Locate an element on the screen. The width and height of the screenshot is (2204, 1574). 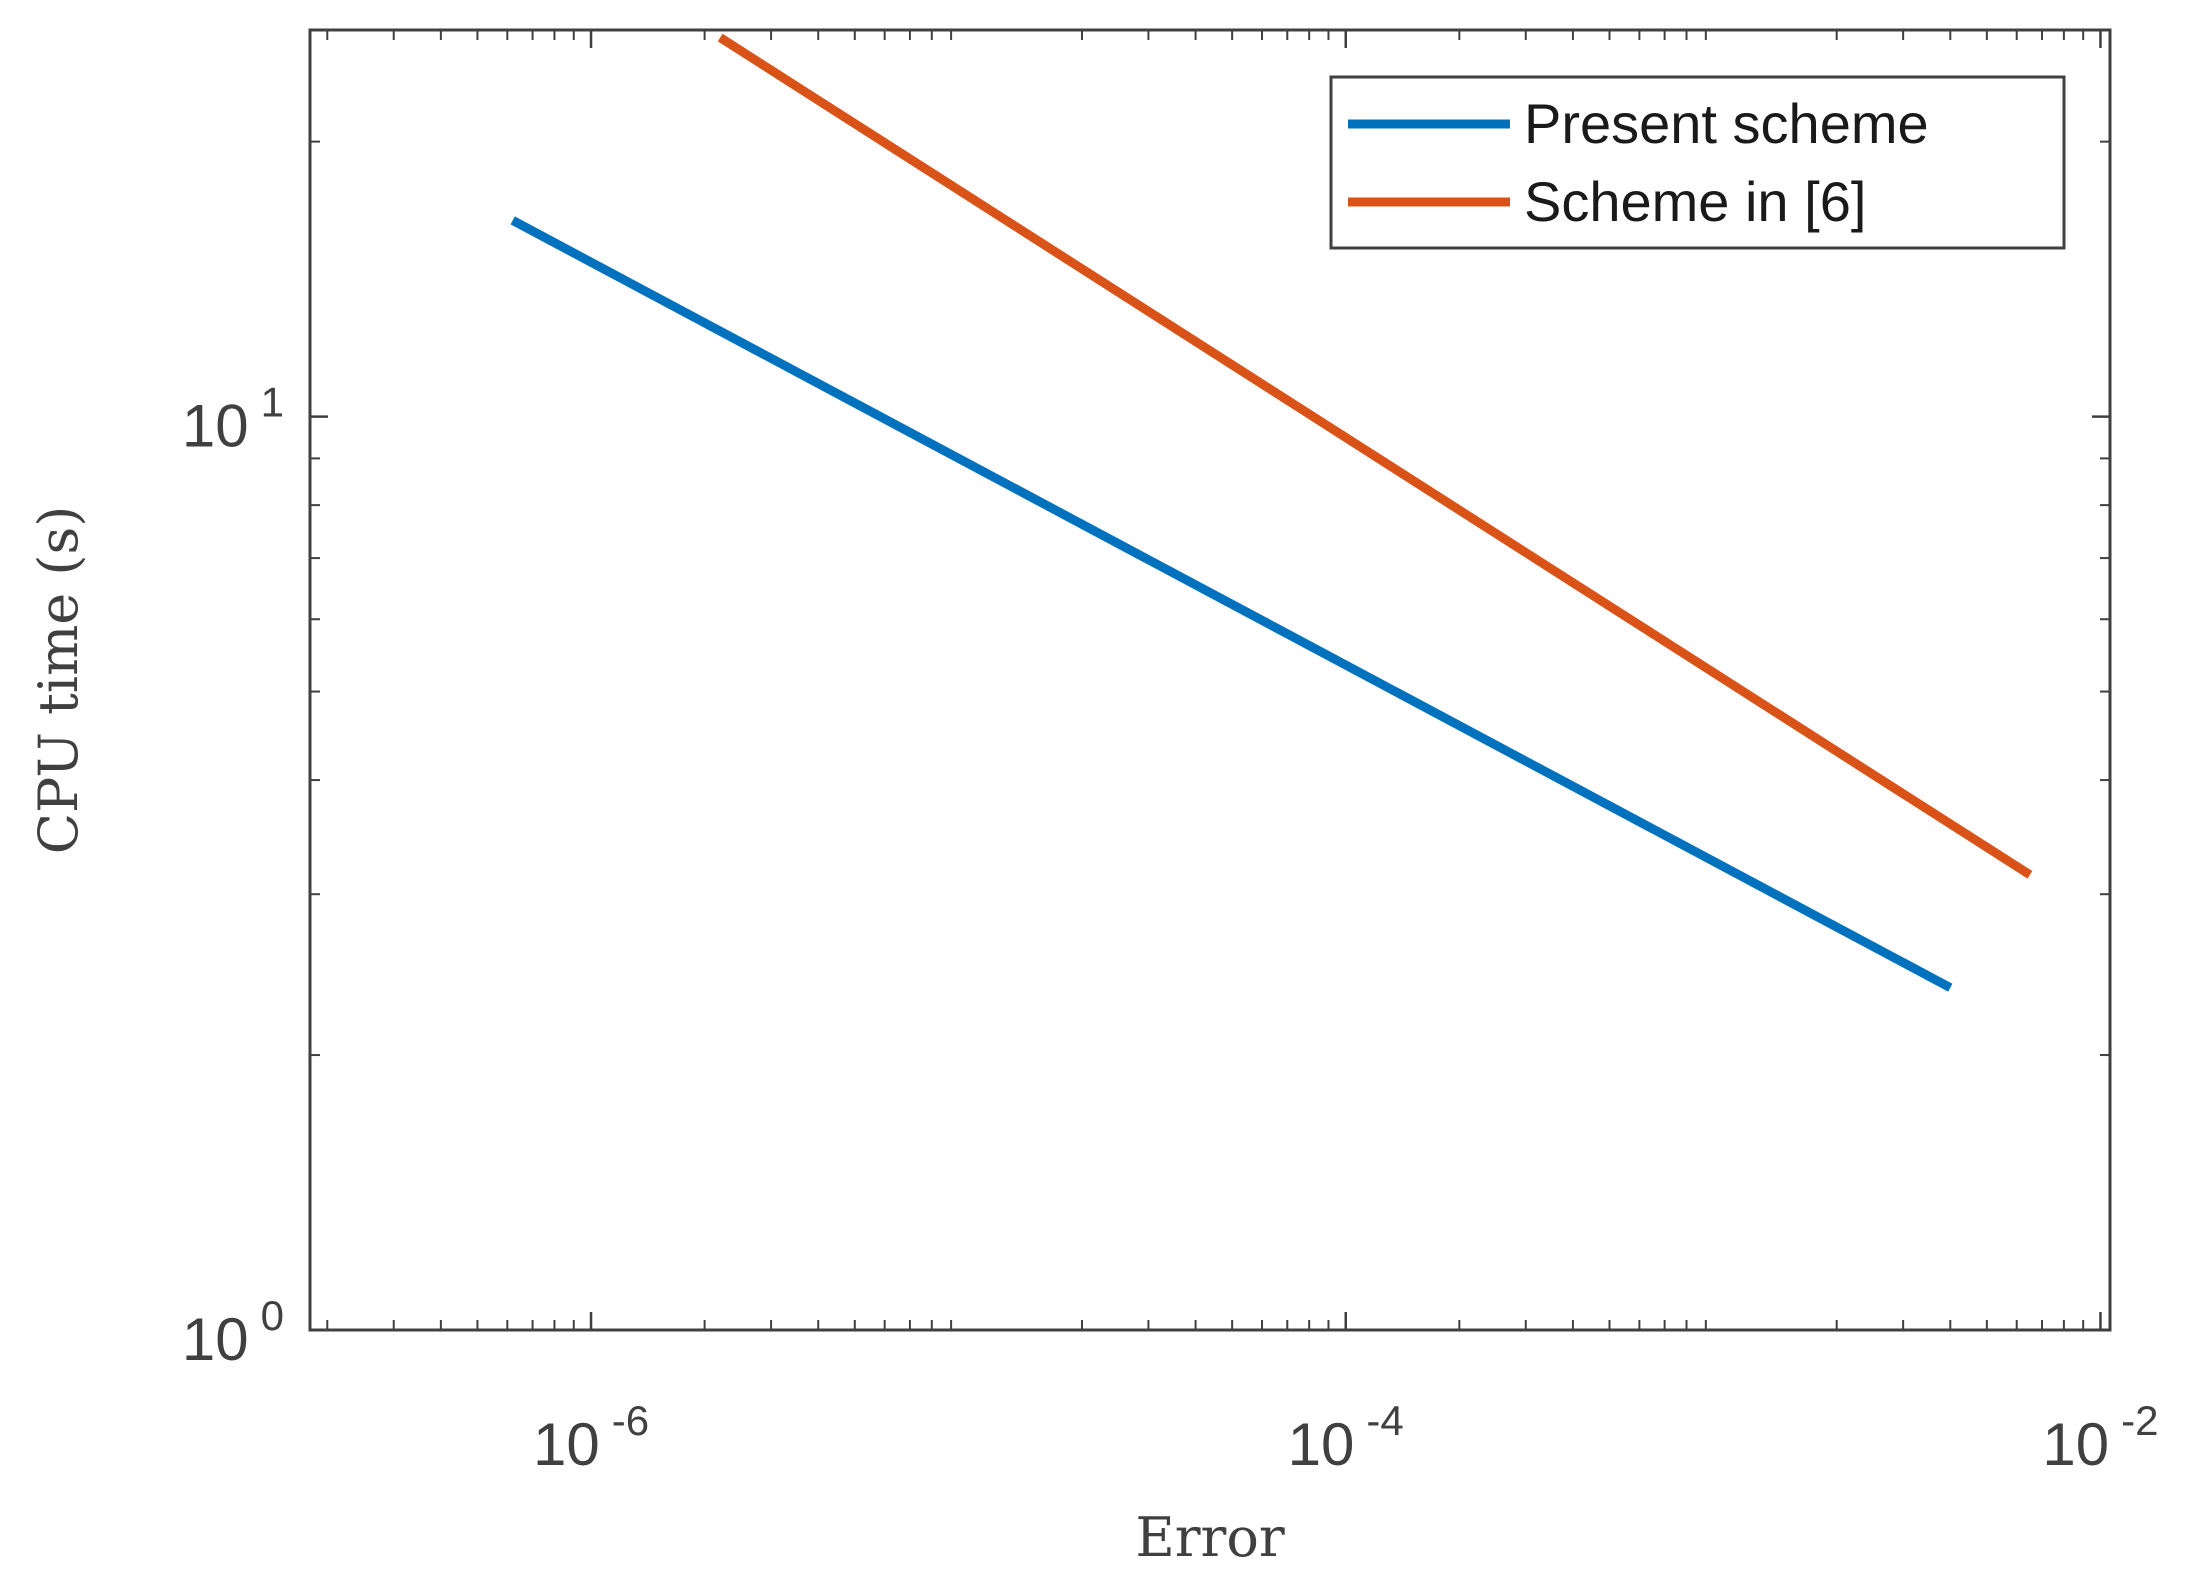
legend-label-scheme-in-6: Scheme in [6] is located at coordinates (1695, 201).